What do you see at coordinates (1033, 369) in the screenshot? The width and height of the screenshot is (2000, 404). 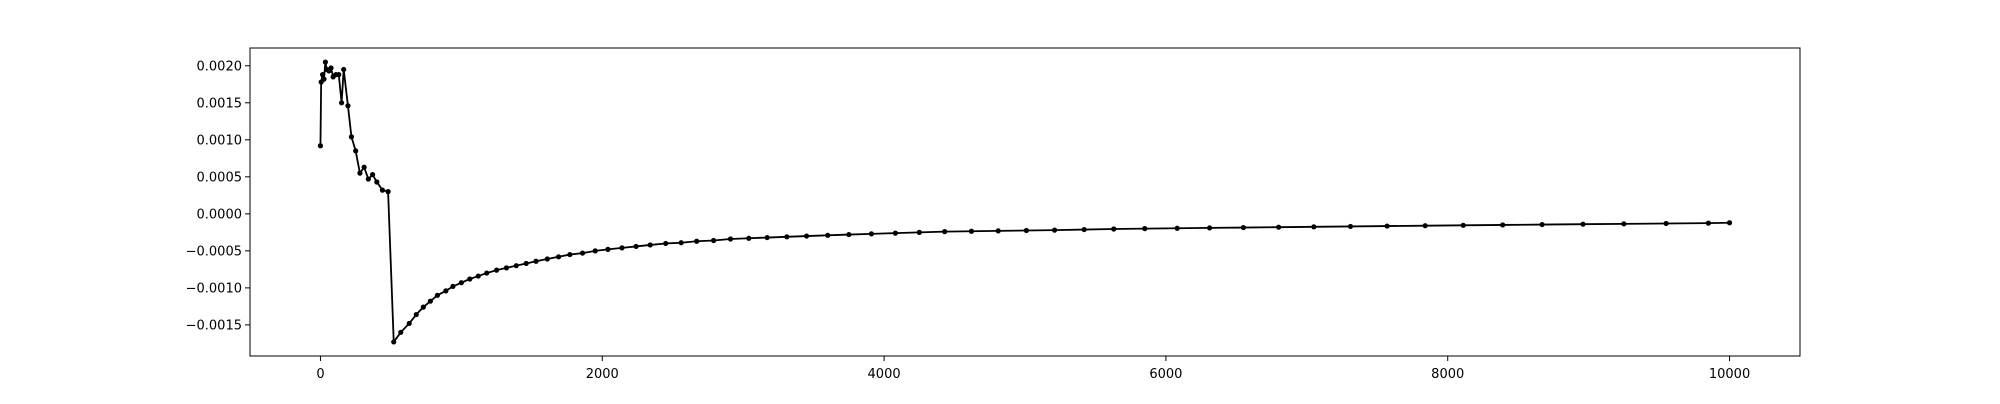 I see `x-axis: 0 2000 4000 6000 8000 10000` at bounding box center [1033, 369].